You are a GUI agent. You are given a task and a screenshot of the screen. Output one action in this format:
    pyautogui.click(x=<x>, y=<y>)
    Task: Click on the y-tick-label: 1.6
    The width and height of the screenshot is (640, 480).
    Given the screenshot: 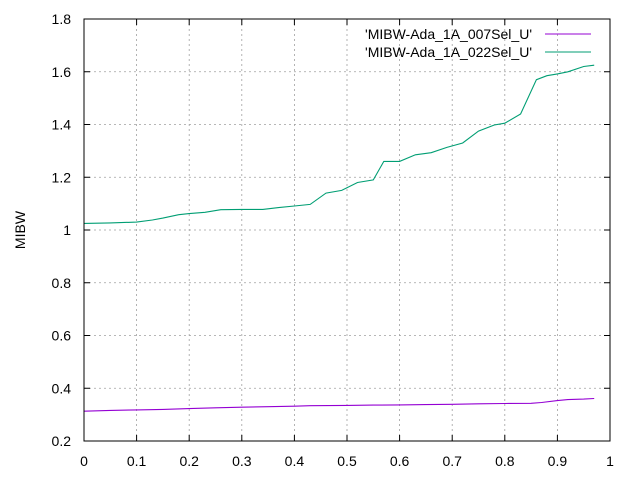 What is the action you would take?
    pyautogui.click(x=62, y=72)
    